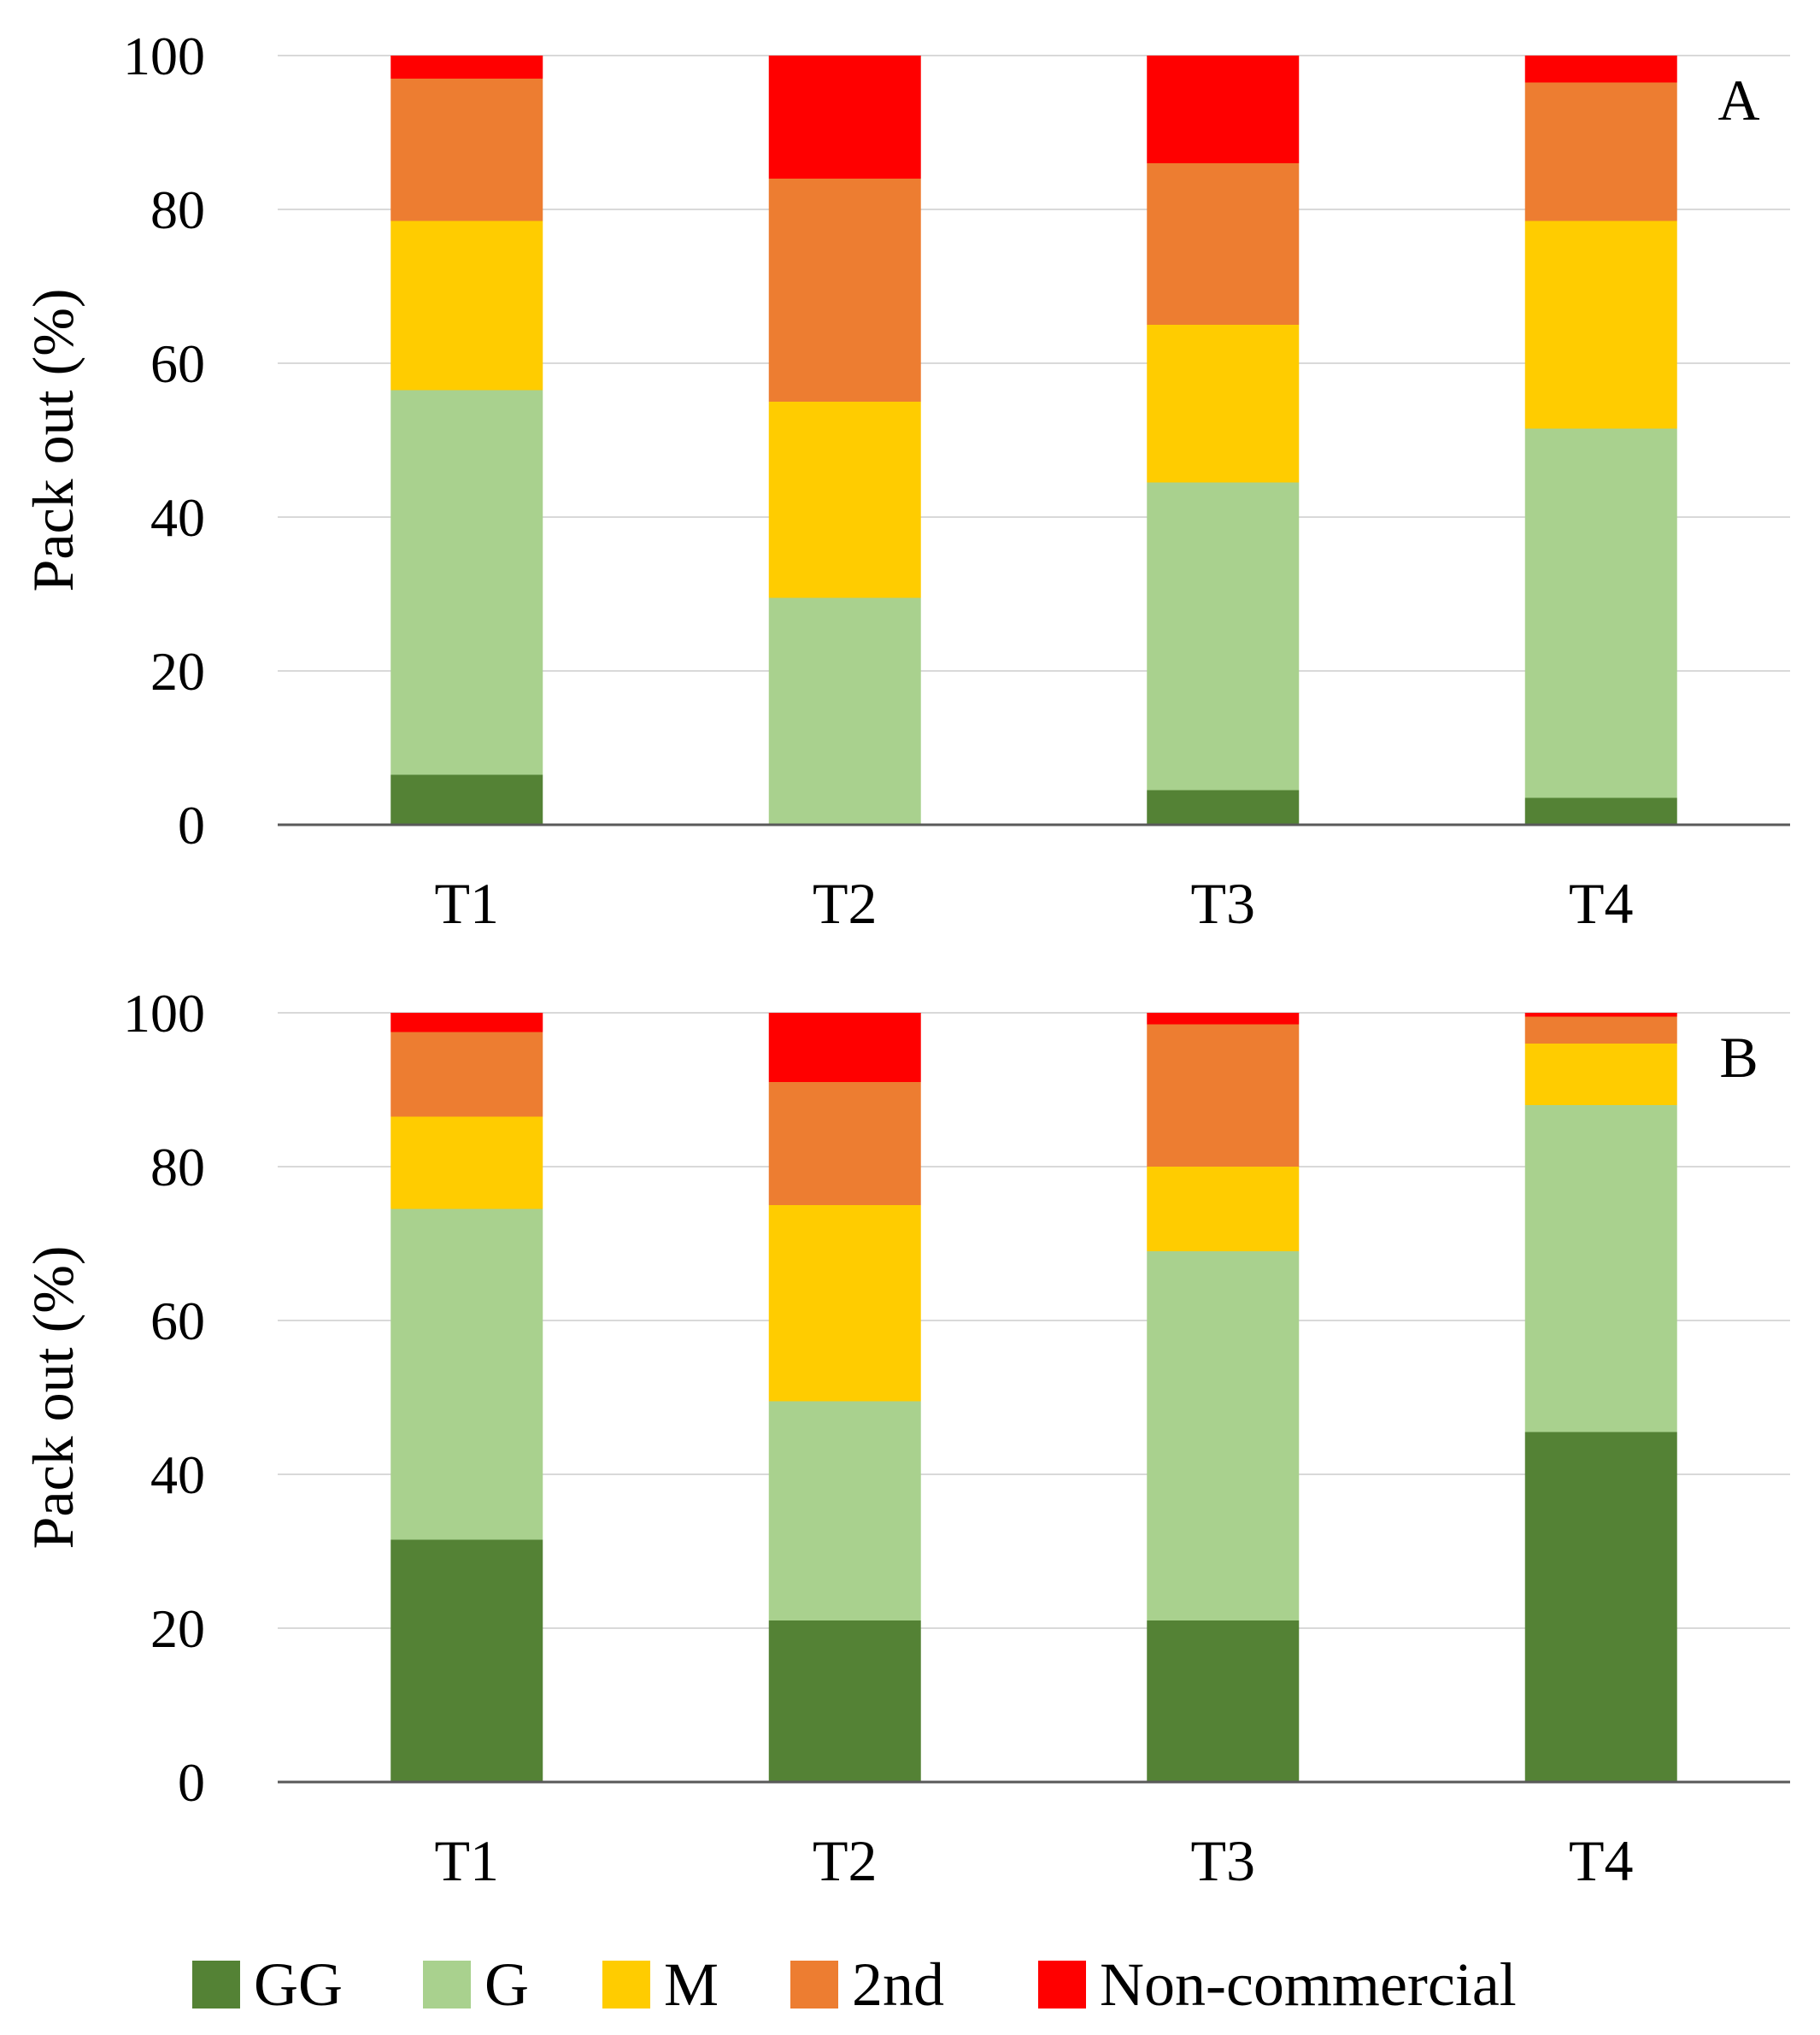 This screenshot has width=1820, height=2035. What do you see at coordinates (1308, 1984) in the screenshot?
I see `legend-label-non-commercial: Non-commercial` at bounding box center [1308, 1984].